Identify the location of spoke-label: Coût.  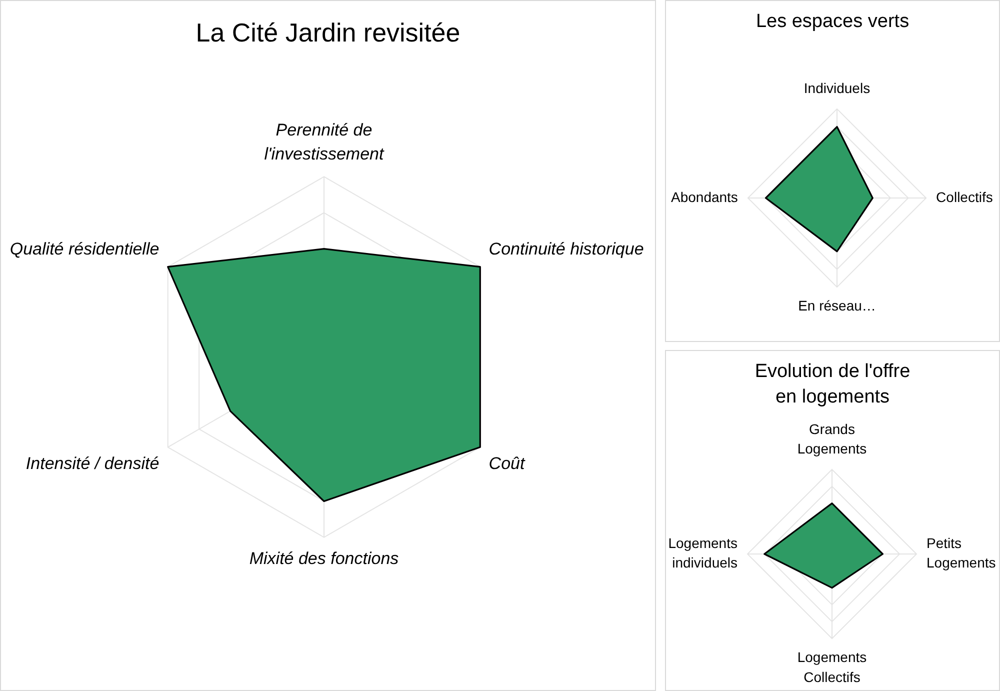
(507, 463).